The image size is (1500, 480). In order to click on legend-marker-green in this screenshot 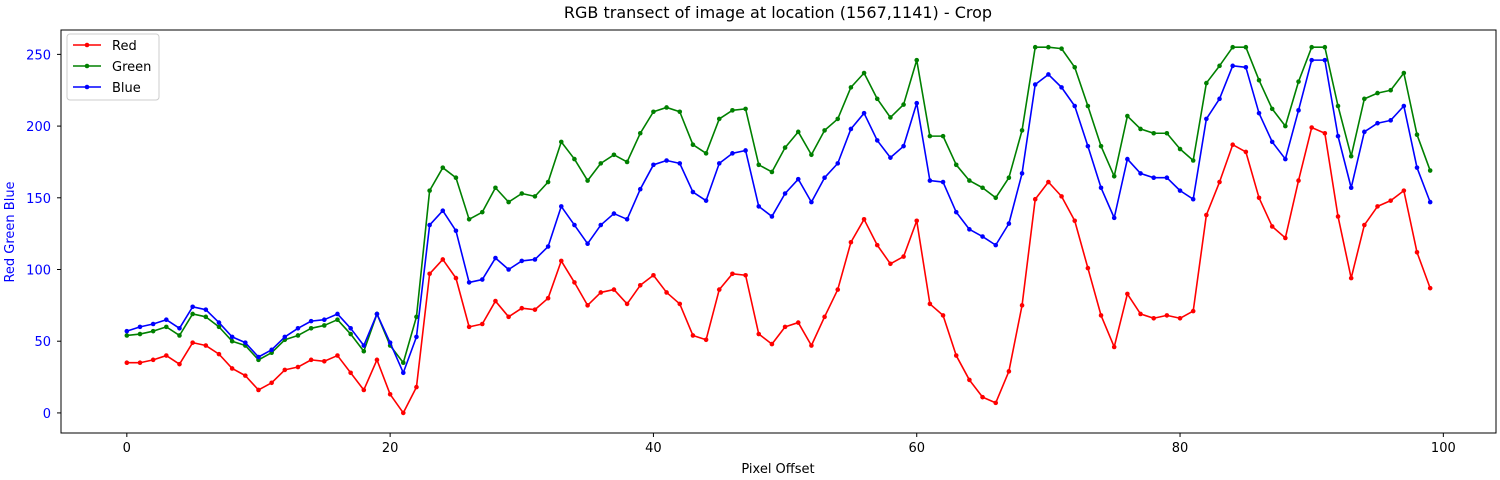, I will do `click(87, 66)`.